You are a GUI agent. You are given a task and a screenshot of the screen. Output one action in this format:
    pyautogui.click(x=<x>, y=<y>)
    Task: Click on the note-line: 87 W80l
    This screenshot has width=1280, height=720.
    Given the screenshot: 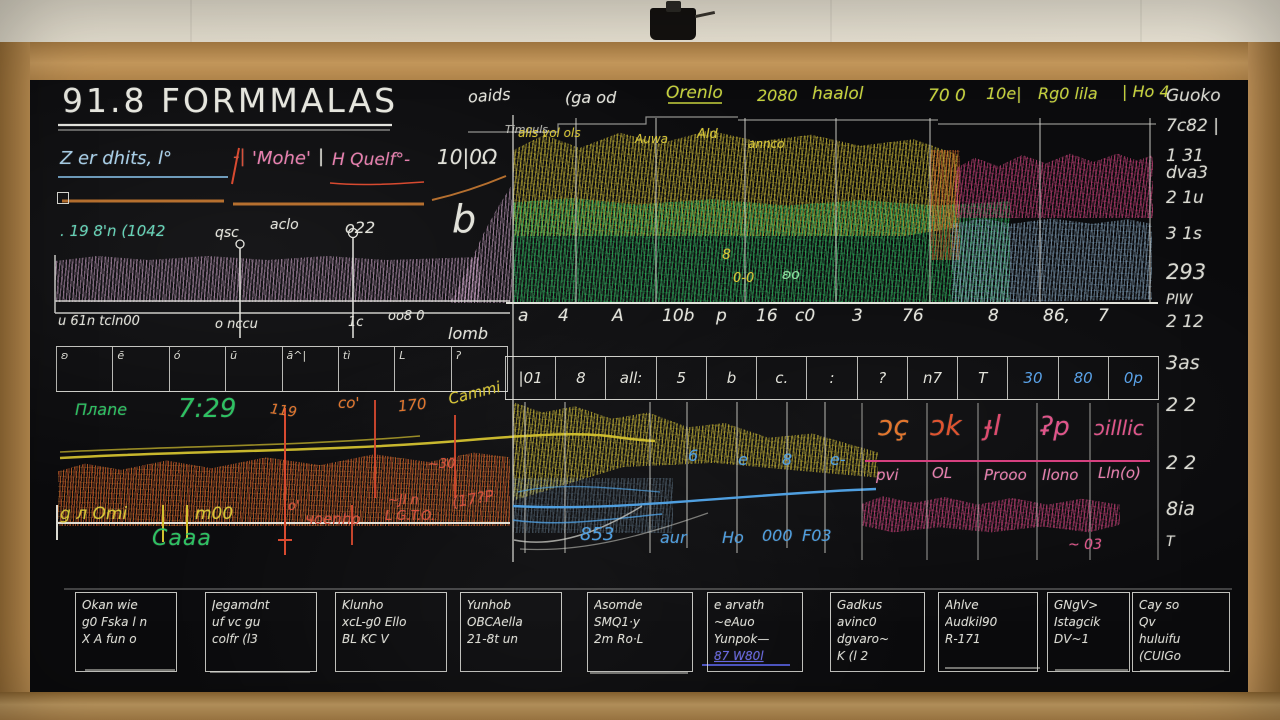 What is the action you would take?
    pyautogui.click(x=739, y=656)
    